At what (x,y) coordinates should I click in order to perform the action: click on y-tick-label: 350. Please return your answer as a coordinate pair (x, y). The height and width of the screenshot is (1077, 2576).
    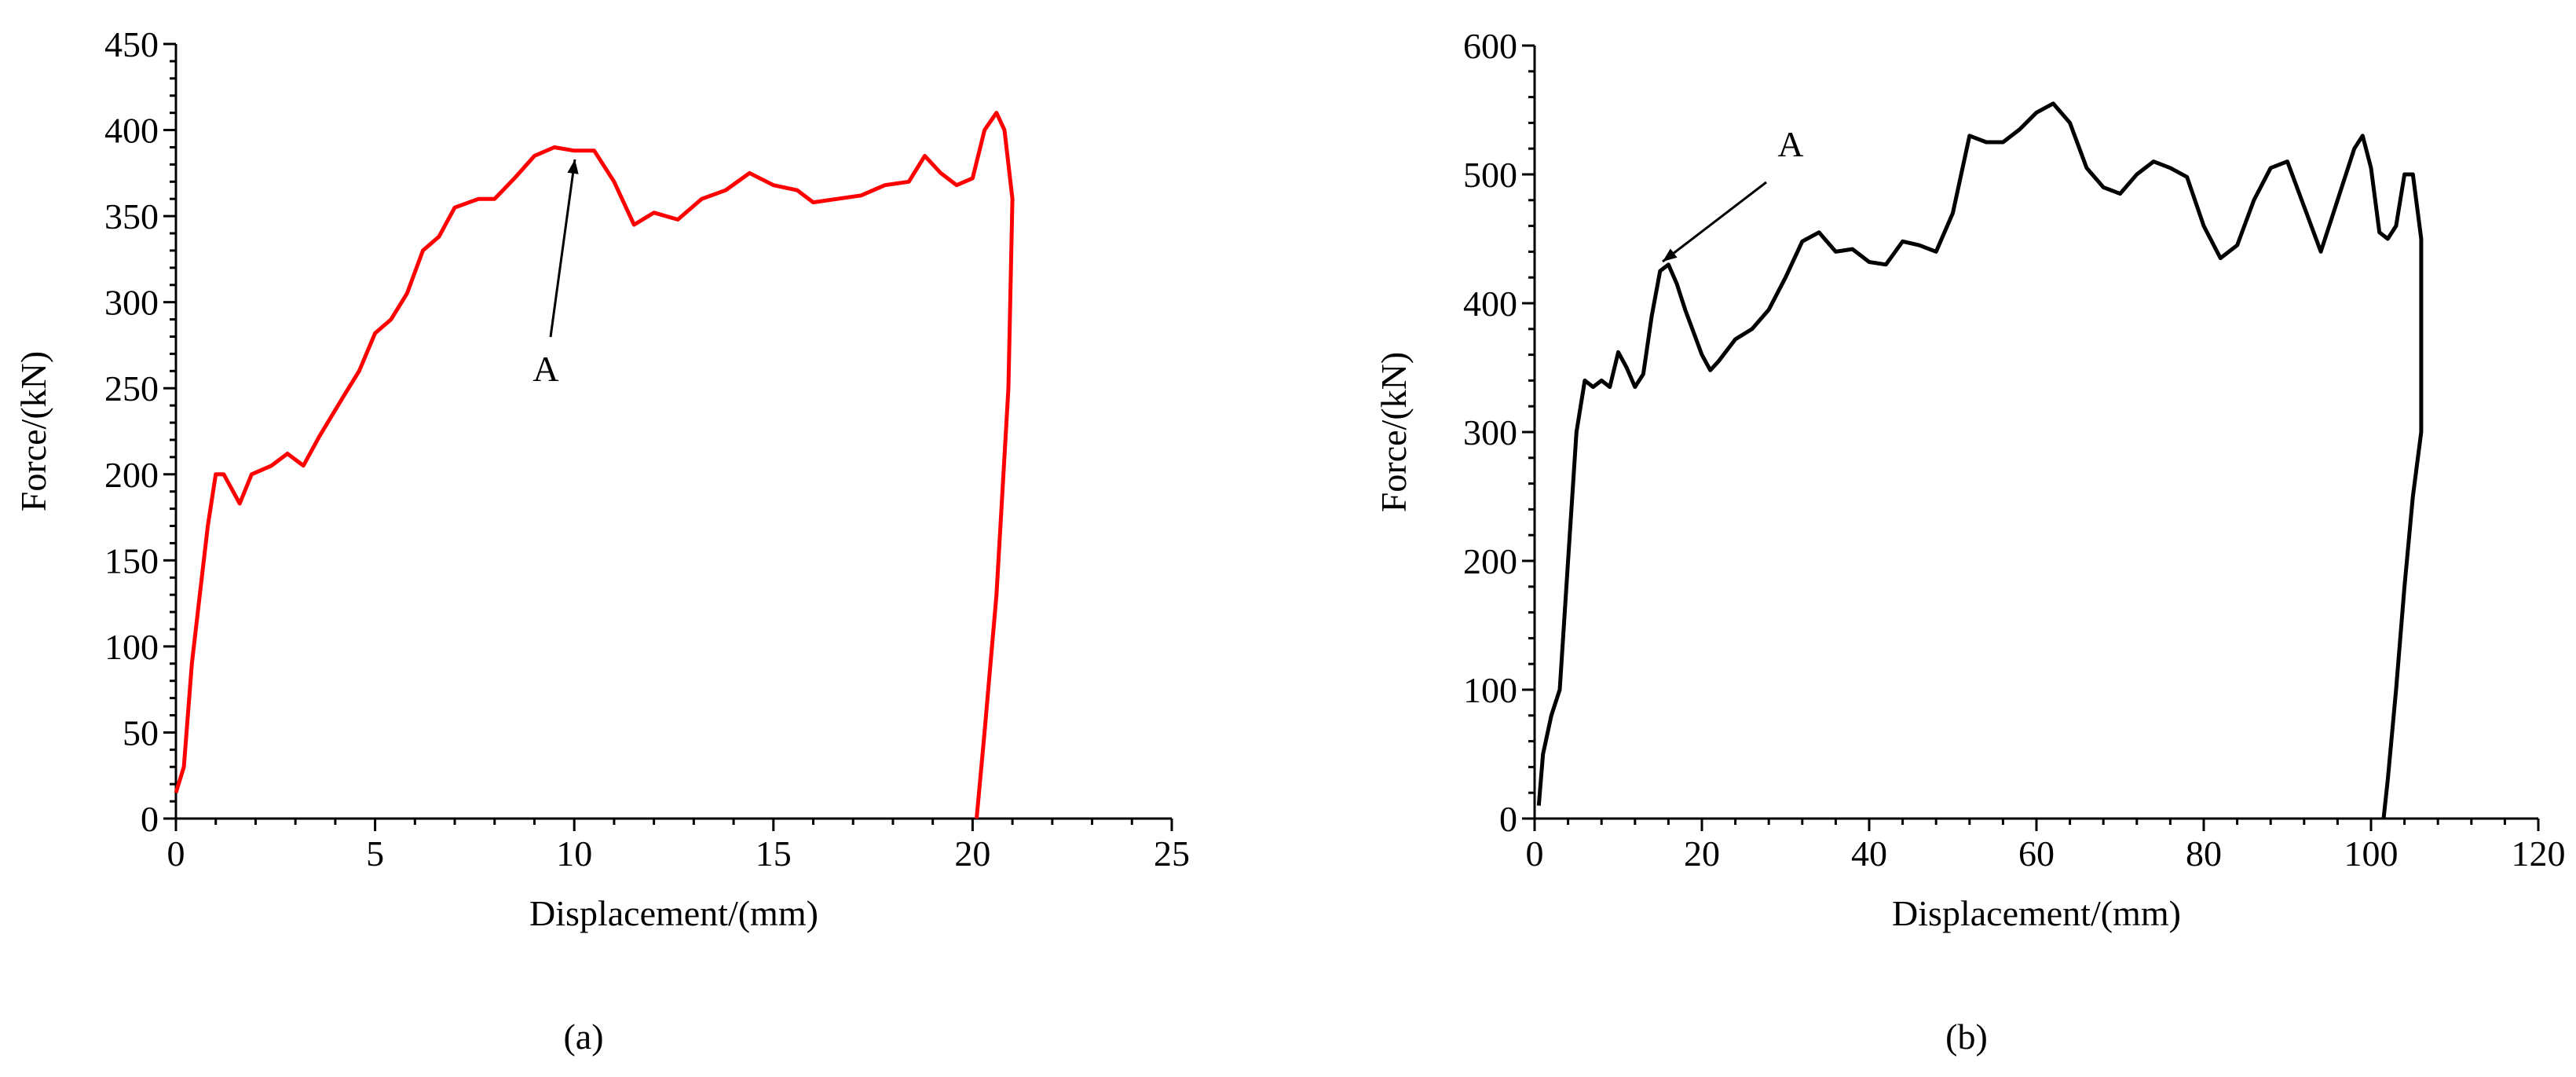
    Looking at the image, I should click on (132, 216).